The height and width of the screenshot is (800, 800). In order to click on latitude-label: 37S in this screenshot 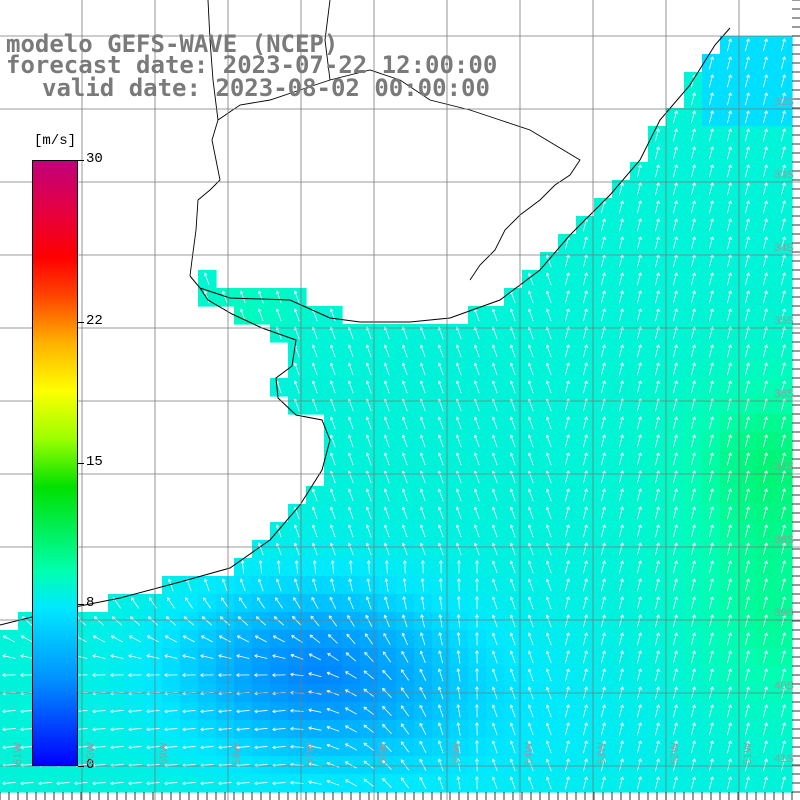, I will do `click(784, 467)`.